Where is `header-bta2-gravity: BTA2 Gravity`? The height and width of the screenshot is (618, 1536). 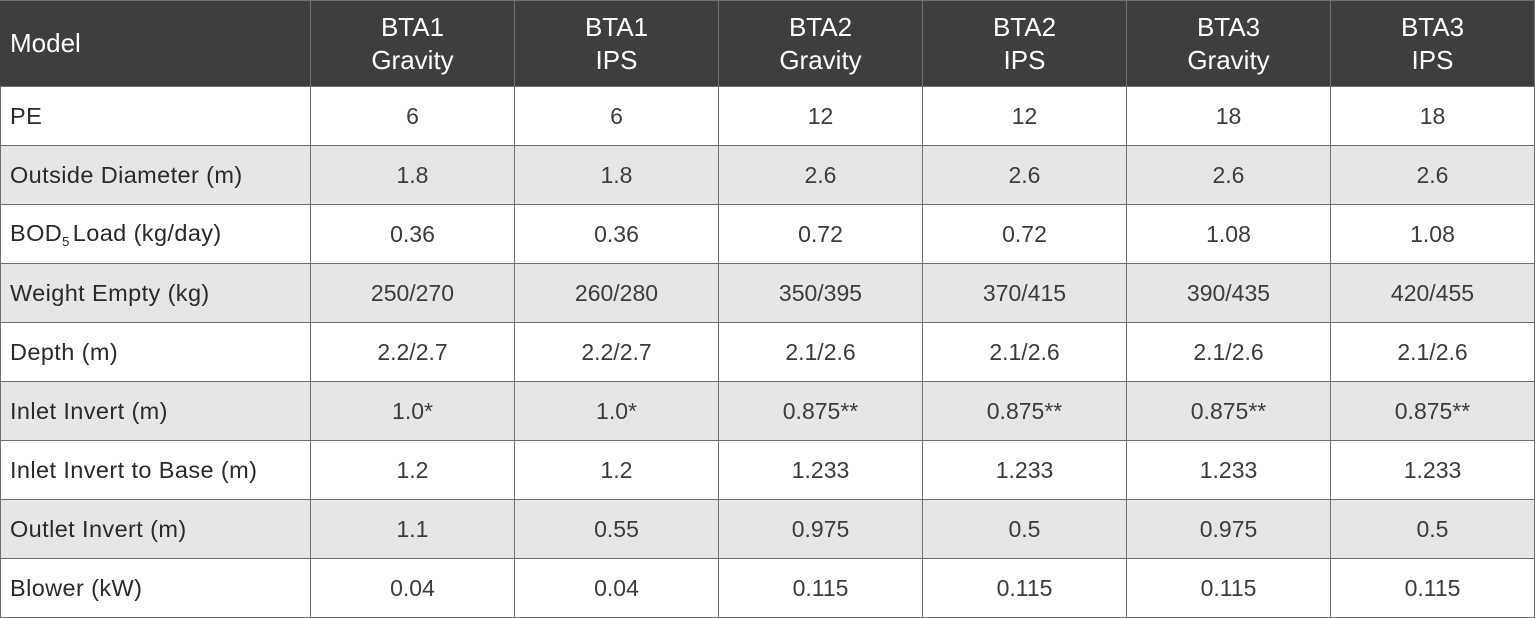
header-bta2-gravity: BTA2 Gravity is located at coordinates (820, 43).